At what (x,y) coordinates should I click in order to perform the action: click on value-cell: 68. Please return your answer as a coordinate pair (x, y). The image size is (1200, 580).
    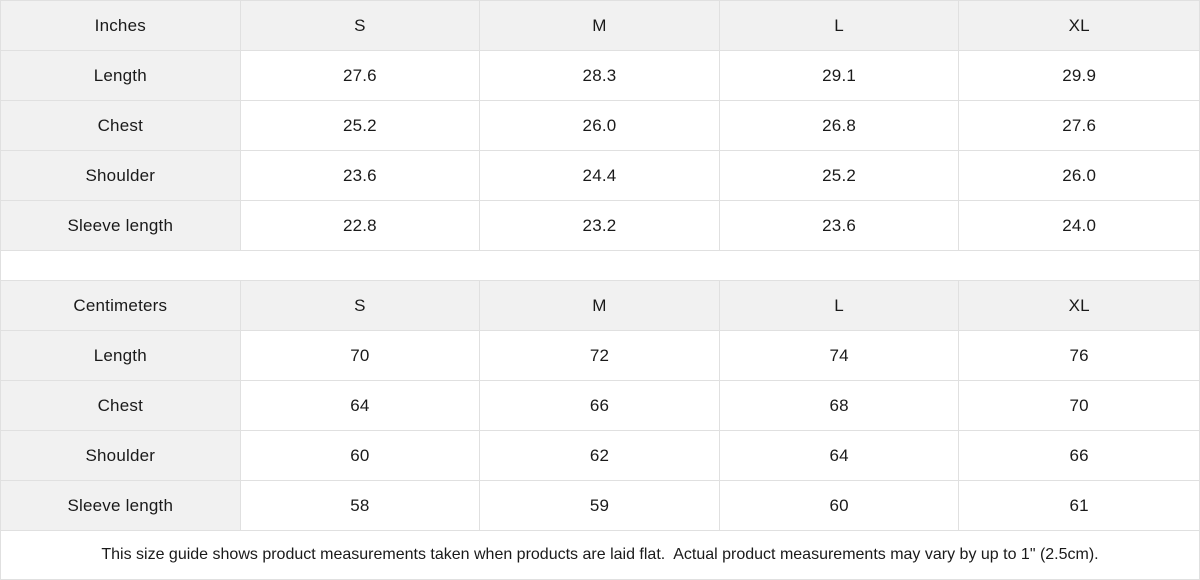
    Looking at the image, I should click on (839, 406).